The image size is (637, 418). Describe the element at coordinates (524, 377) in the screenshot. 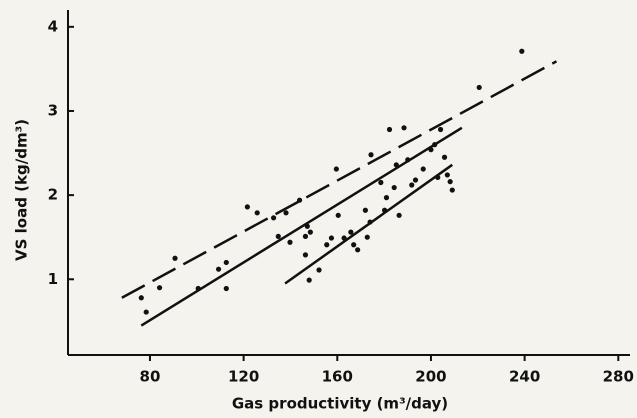

I see `x-tick-label: 240` at that location.